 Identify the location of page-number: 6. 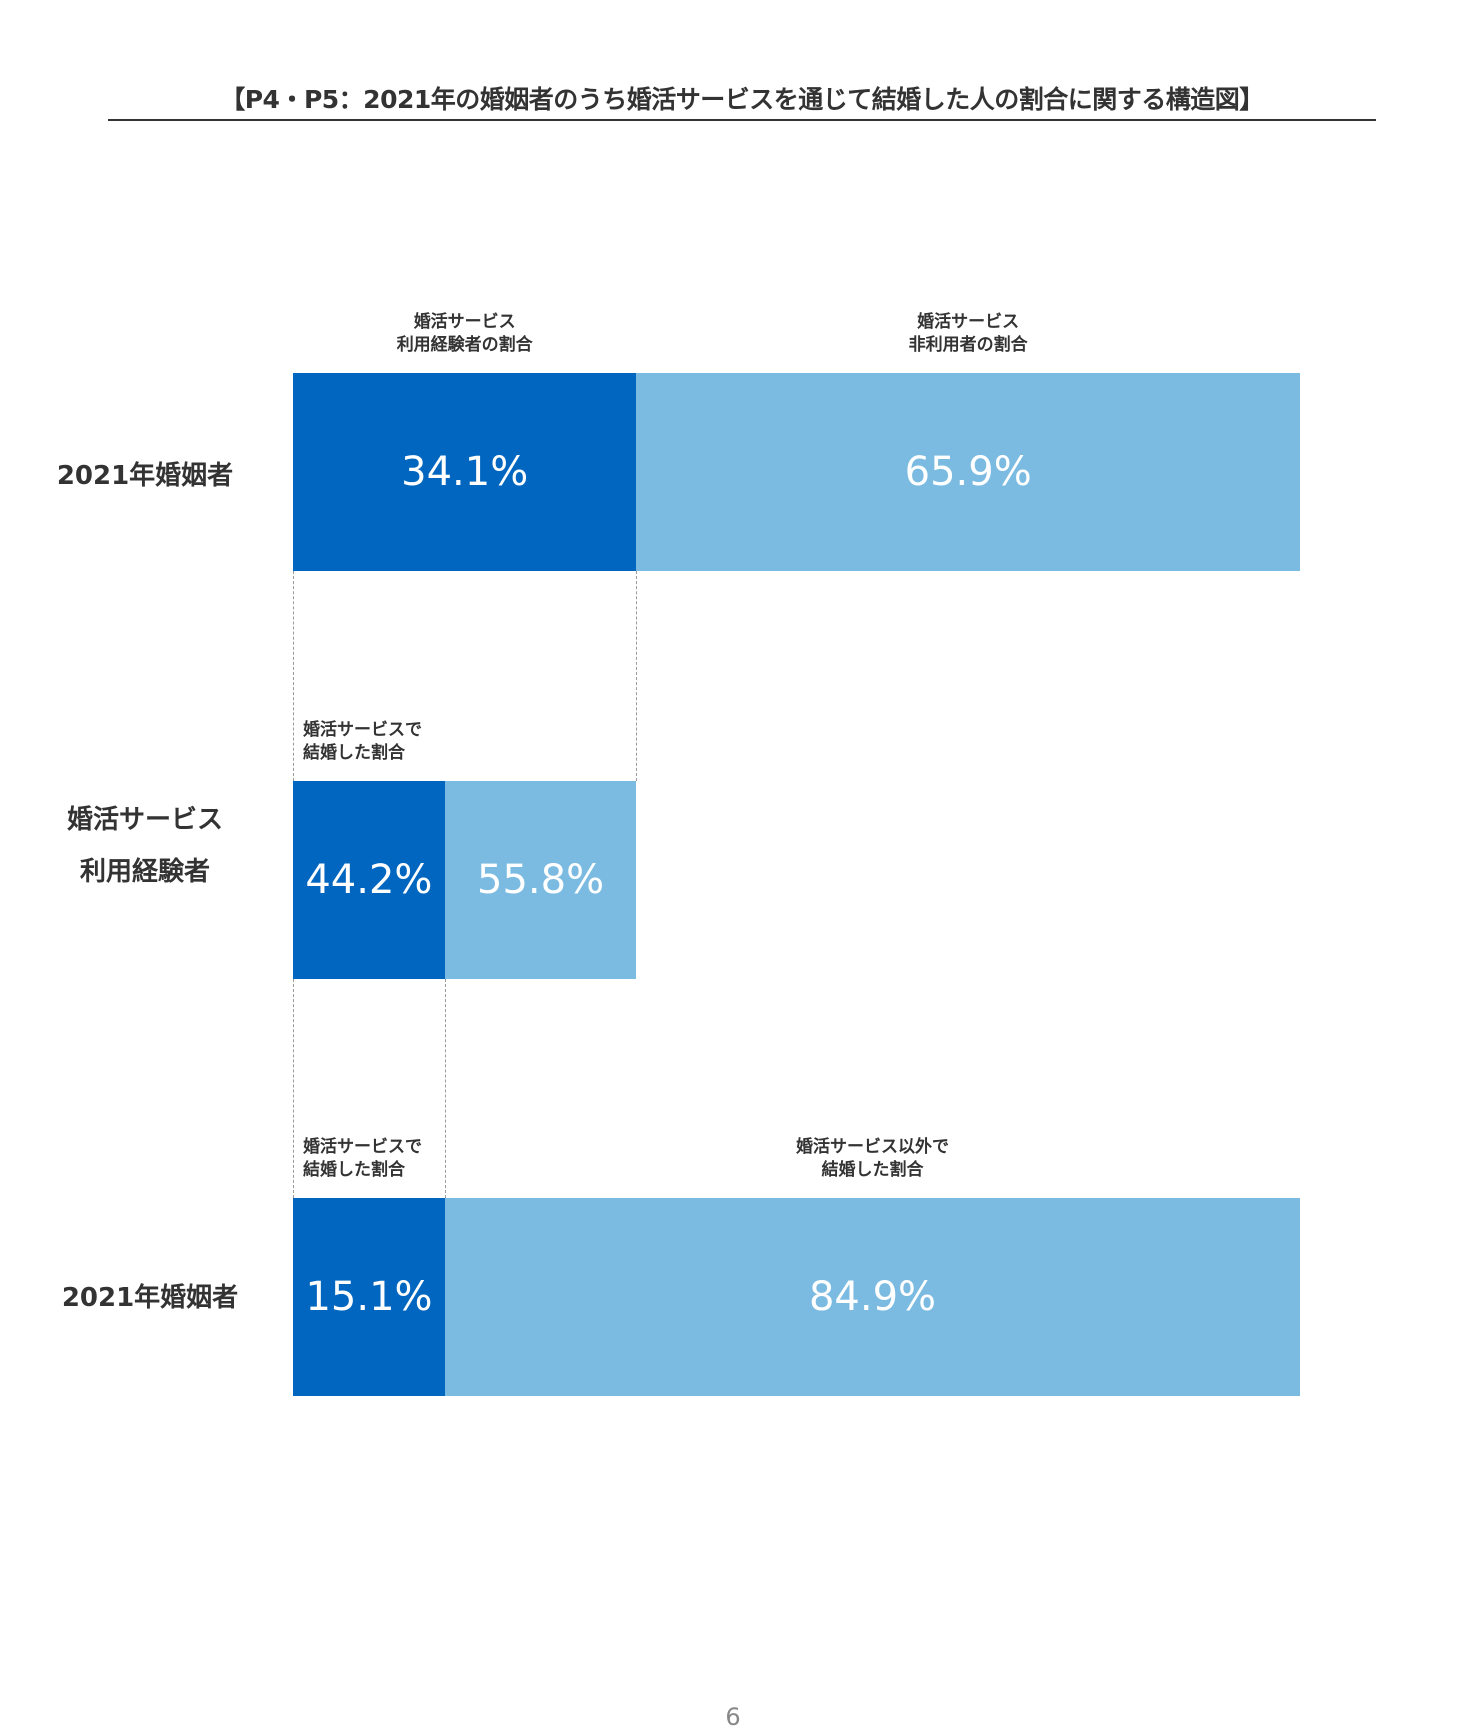
(733, 1717).